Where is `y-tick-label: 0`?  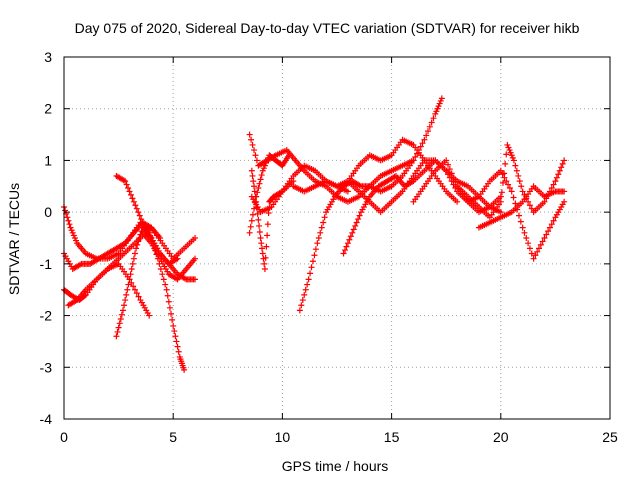
y-tick-label: 0 is located at coordinates (48, 212).